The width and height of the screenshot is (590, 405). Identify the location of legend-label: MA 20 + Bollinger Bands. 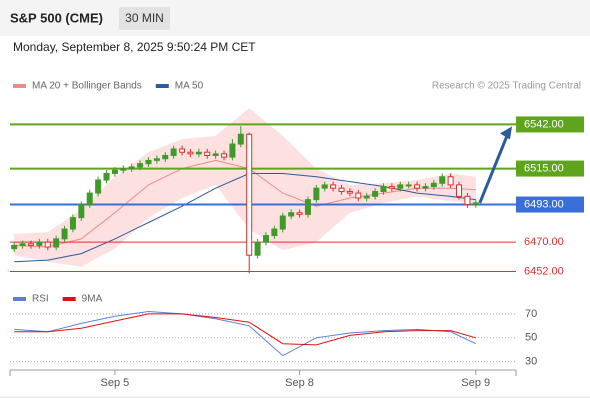
(87, 86).